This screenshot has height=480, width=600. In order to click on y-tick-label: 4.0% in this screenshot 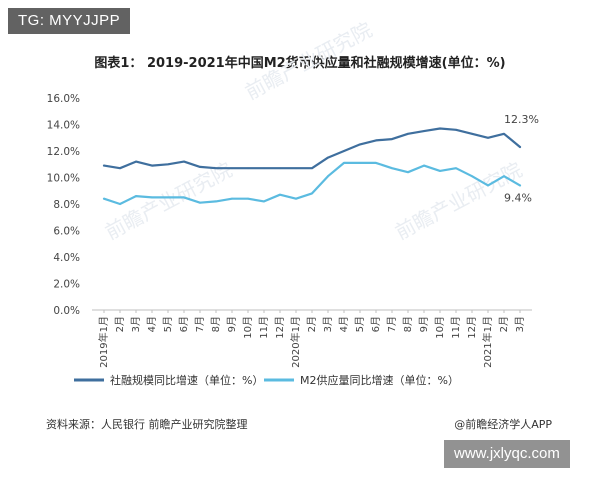, I will do `click(66, 258)`.